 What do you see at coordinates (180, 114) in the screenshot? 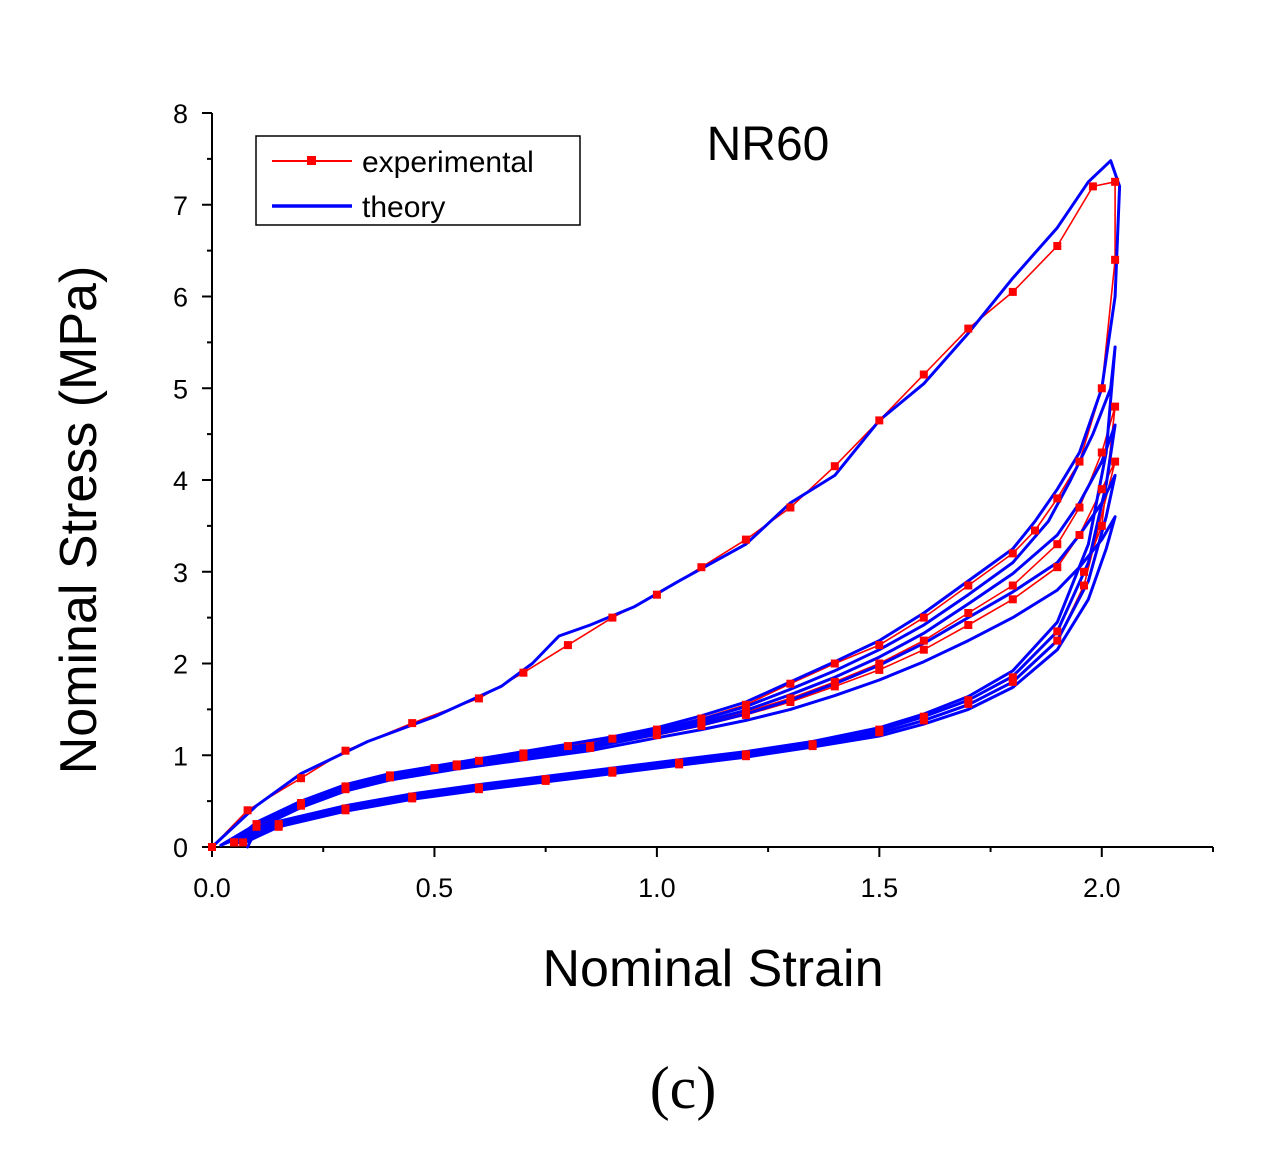
I see `y-tick-label: 8` at bounding box center [180, 114].